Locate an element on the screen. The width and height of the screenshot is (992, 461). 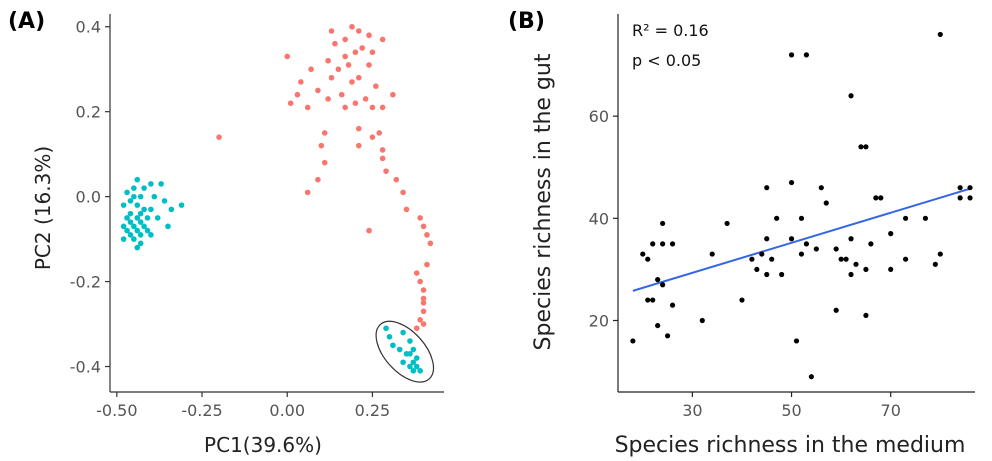
pca-x-tick-label: 0.25 is located at coordinates (373, 410).